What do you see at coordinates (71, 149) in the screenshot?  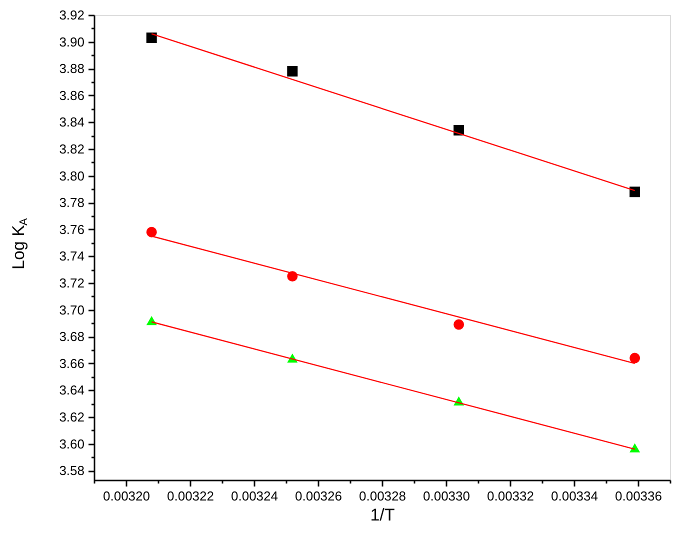 I see `y-tick-label: 3.82` at bounding box center [71, 149].